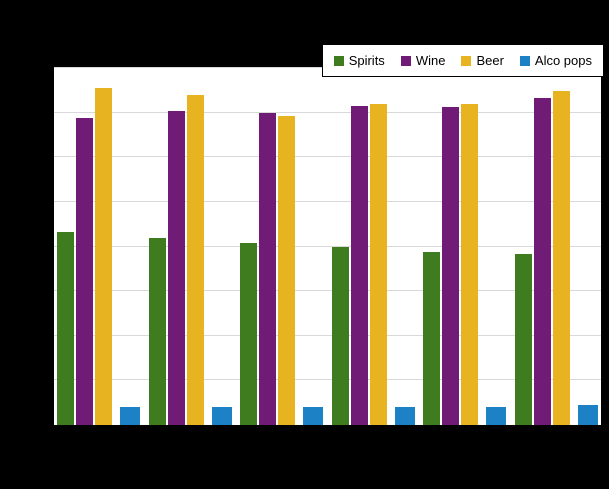  I want to click on legend-item: Alco pops, so click(555, 60).